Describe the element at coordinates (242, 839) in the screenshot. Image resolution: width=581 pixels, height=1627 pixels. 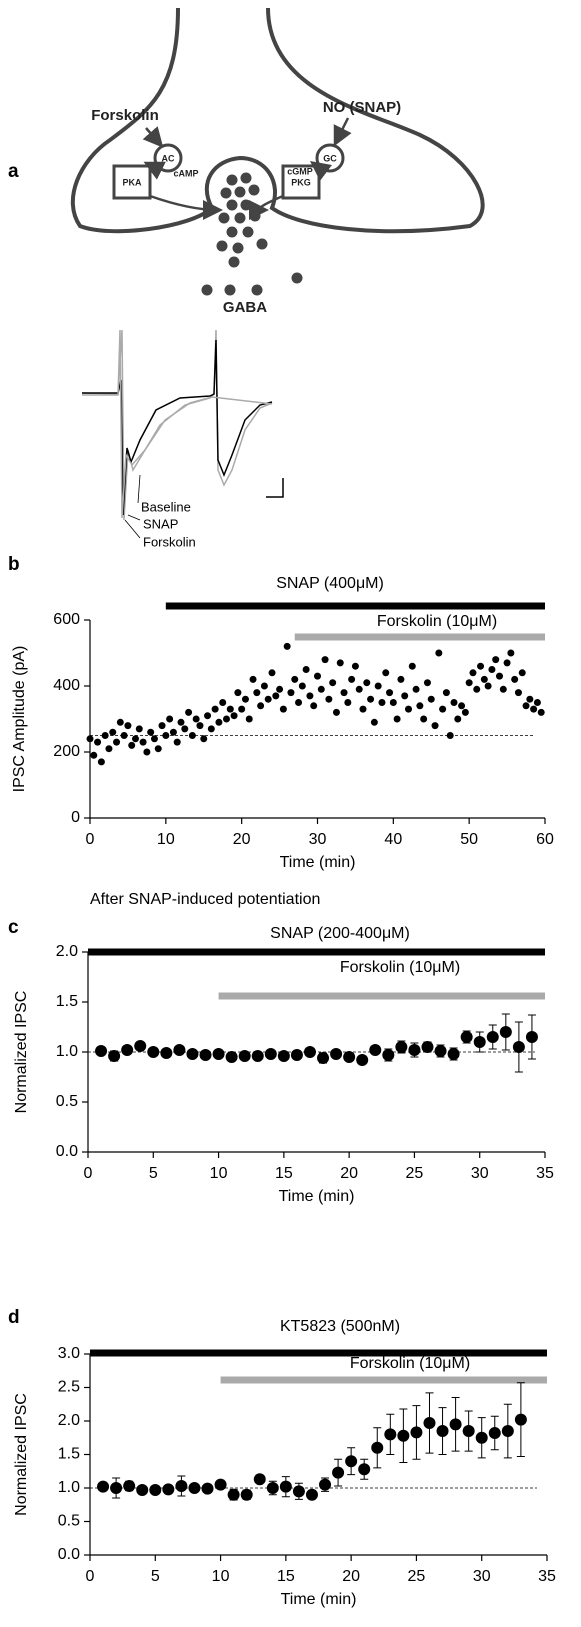
I see `x-tick-label: 20` at that location.